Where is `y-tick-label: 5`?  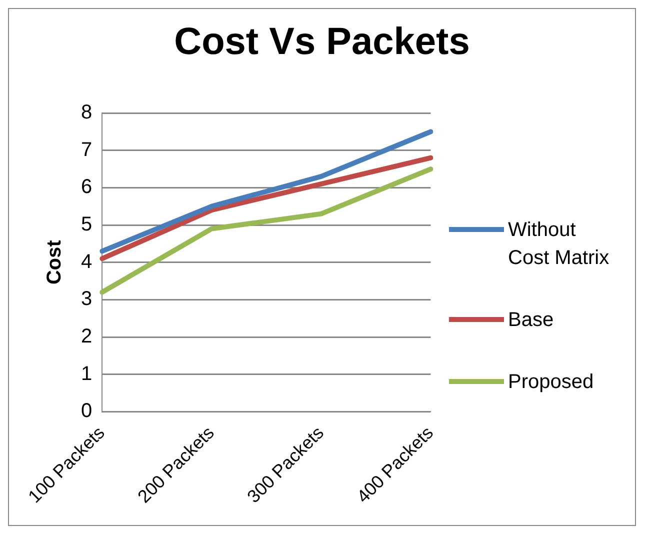 y-tick-label: 5 is located at coordinates (86, 225).